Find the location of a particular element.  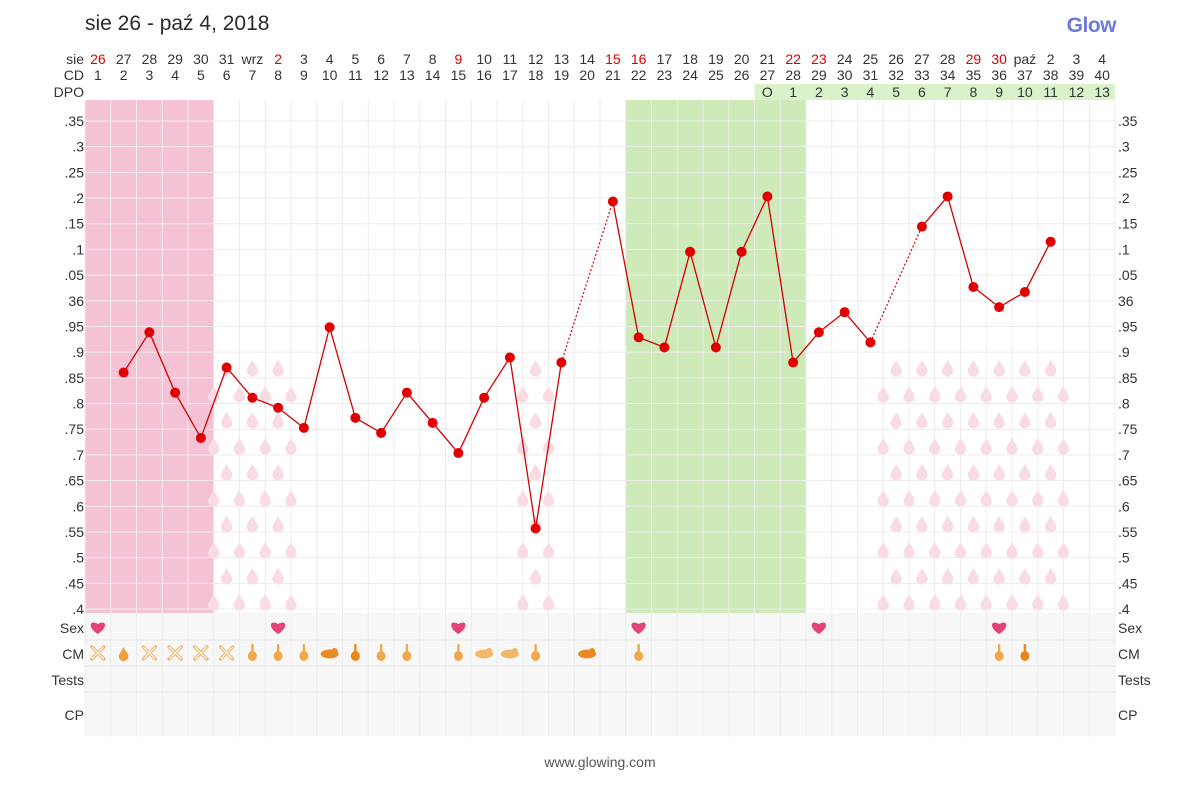

y-tick-label-right: .8 is located at coordinates (1124, 404).